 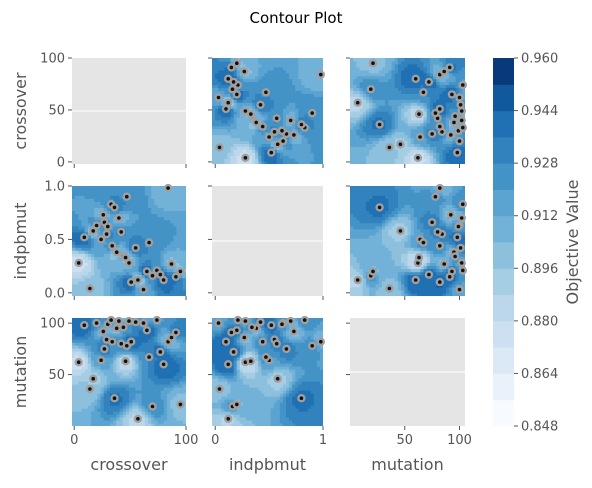 I want to click on y-tick-label: 0.5, so click(x=54, y=240).